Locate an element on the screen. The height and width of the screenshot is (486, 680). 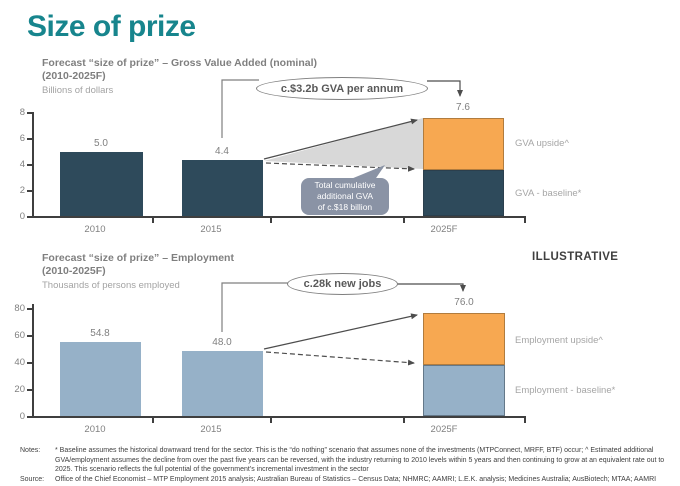
gva-xlabel-2010: 2010 is located at coordinates (95, 229).